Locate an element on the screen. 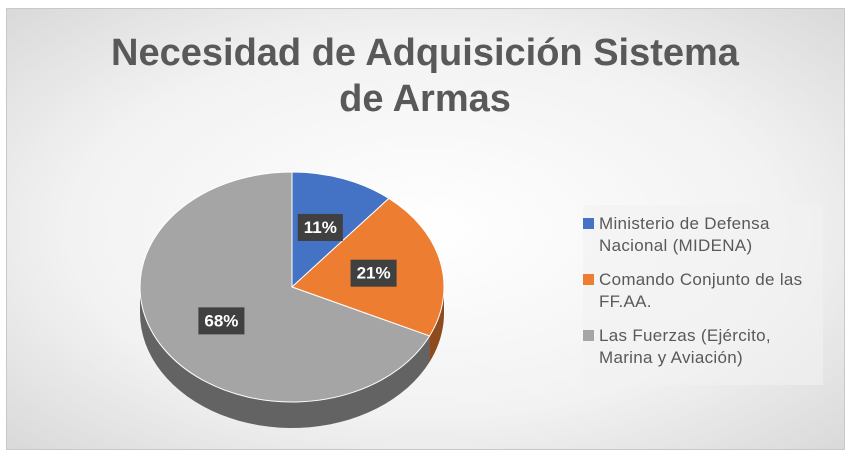 The width and height of the screenshot is (851, 459). data-label-text: 21% is located at coordinates (374, 273).